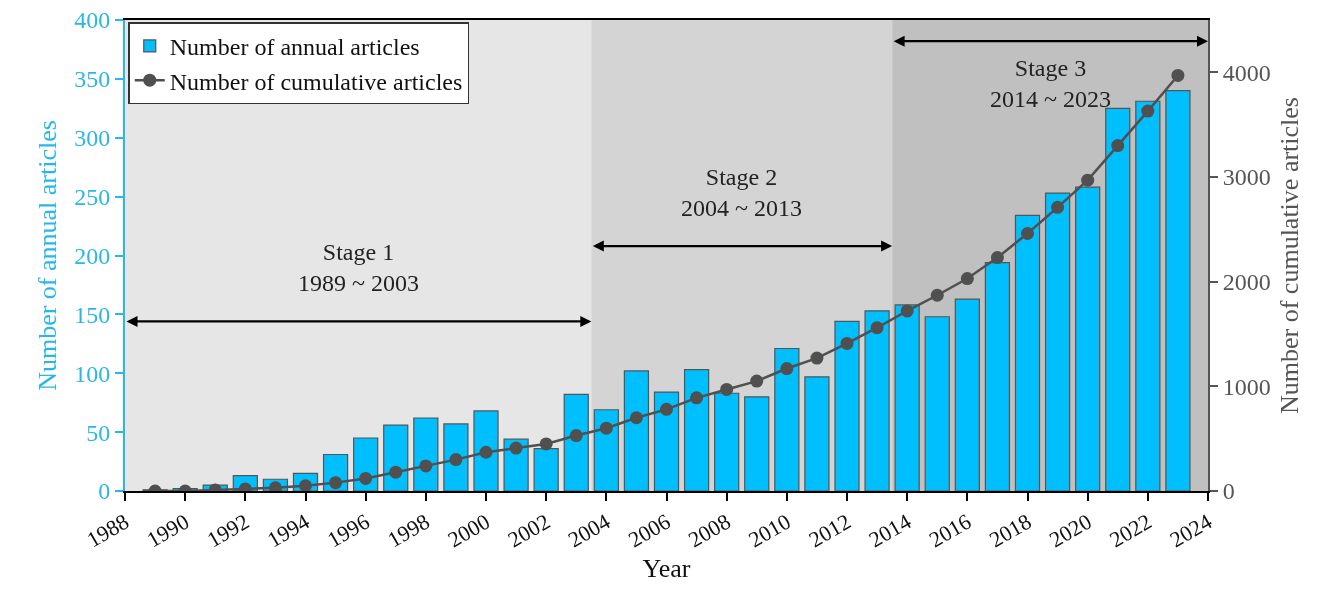 The width and height of the screenshot is (1333, 599). Describe the element at coordinates (92, 79) in the screenshot. I see `y-tick-label: 350` at that location.